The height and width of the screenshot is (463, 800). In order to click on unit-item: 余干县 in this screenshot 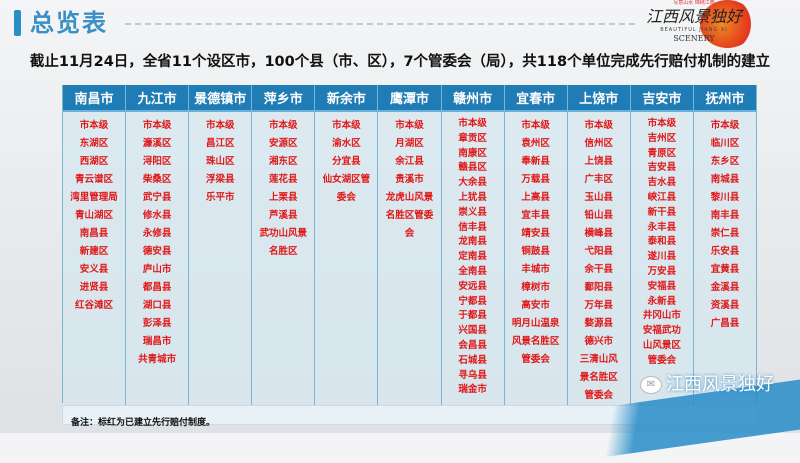, I will do `click(599, 269)`.